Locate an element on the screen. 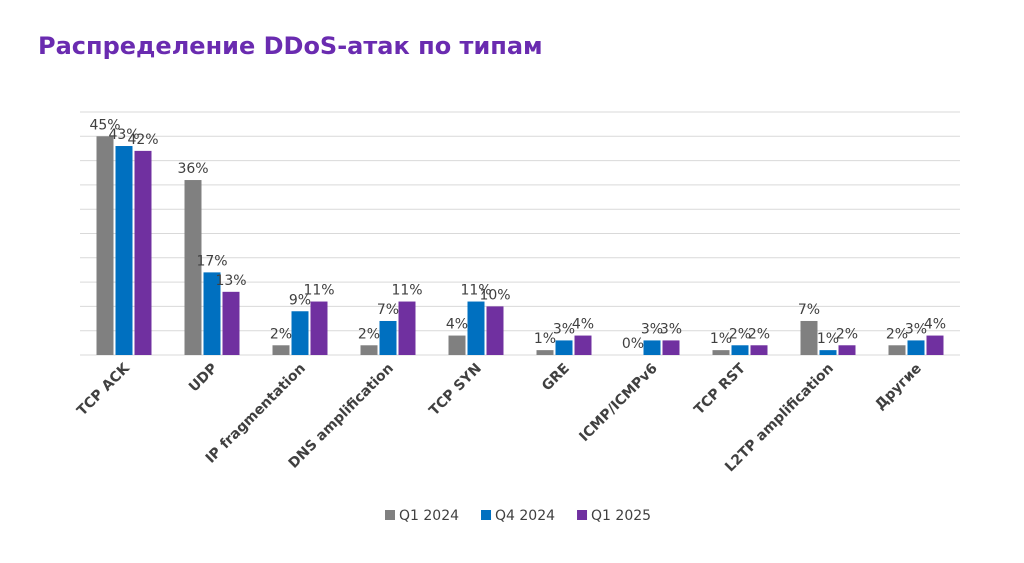 This screenshot has width=1024, height=563. value-label: 9% is located at coordinates (300, 300).